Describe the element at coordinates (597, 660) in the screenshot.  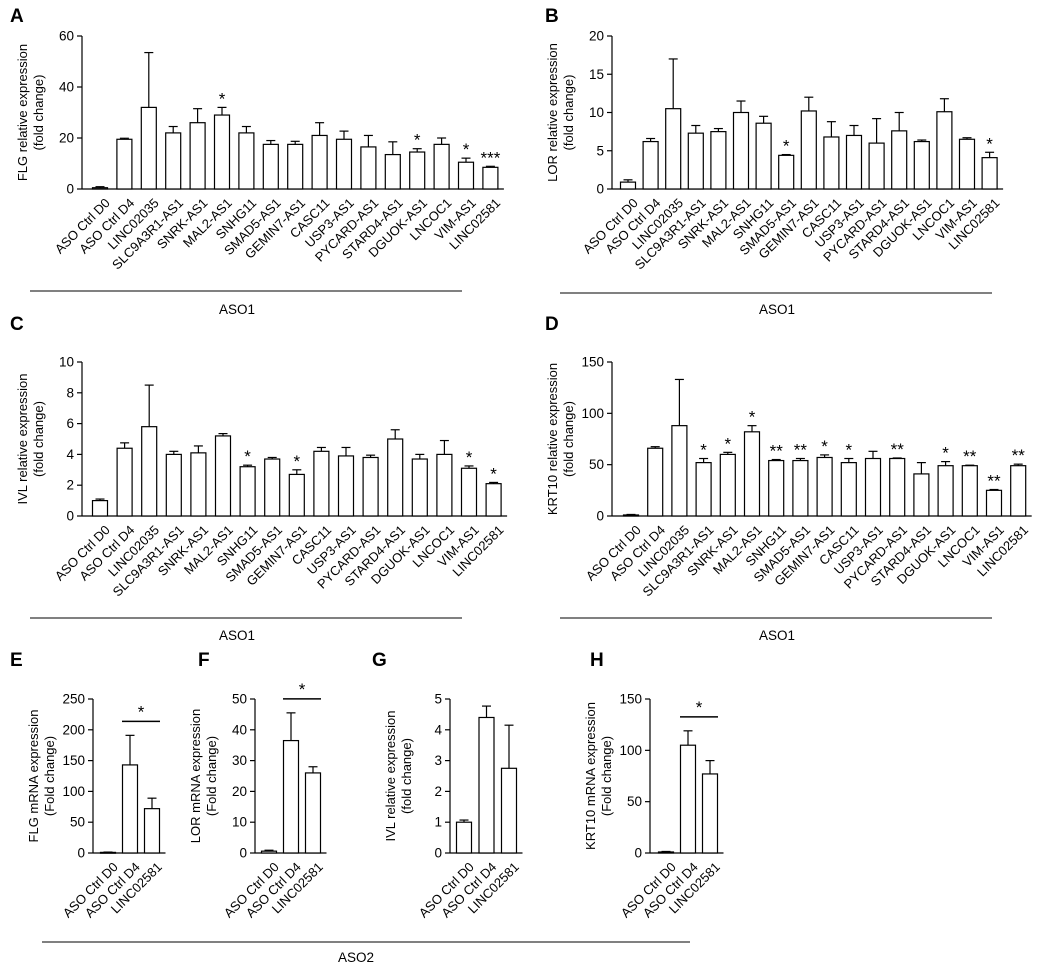
I see `panel-h-label: H` at that location.